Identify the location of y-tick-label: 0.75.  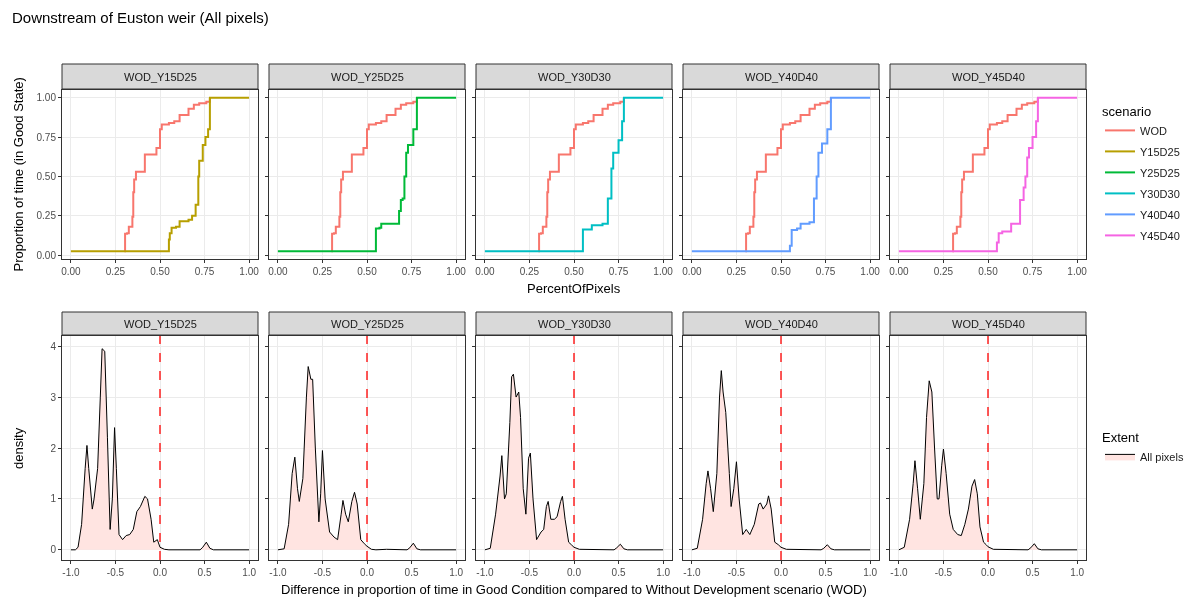
(46, 137).